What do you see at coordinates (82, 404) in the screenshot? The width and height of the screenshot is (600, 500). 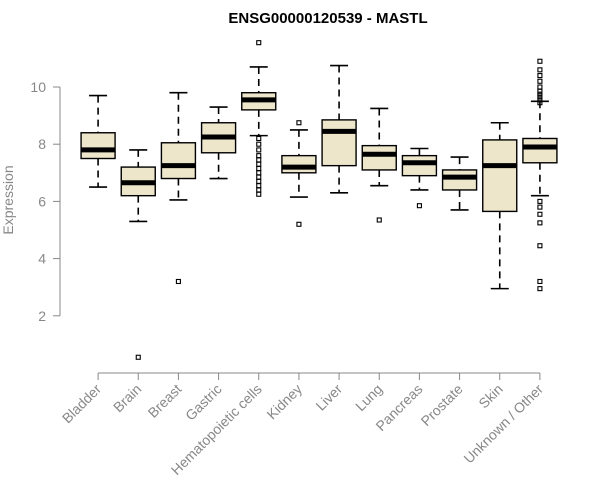 I see `x-tick-label: Bladder` at bounding box center [82, 404].